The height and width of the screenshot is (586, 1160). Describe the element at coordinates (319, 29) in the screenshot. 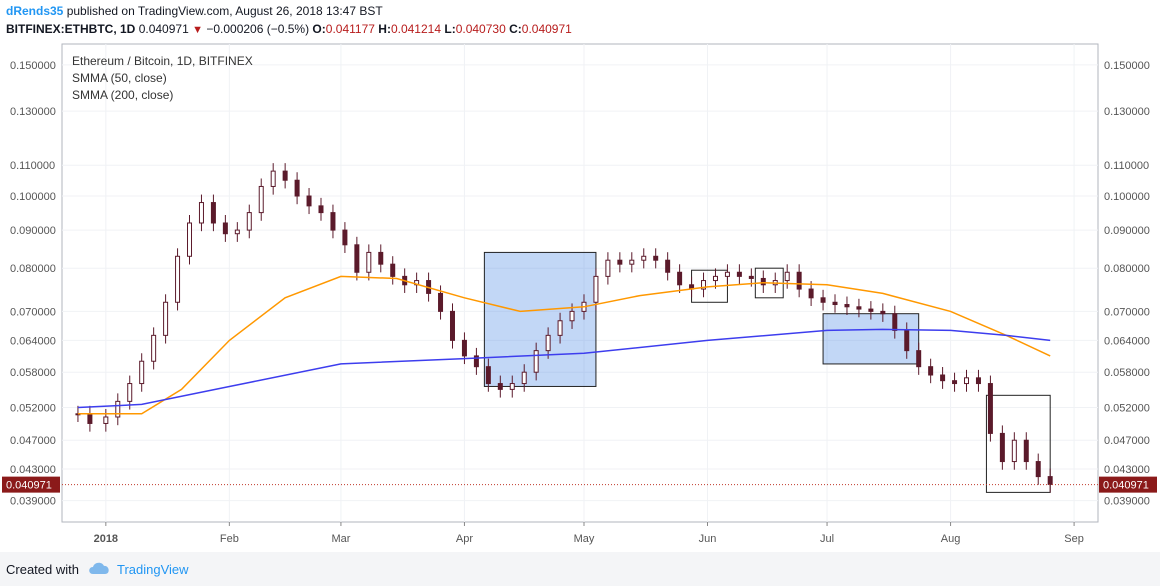

I see `open-label: O:` at that location.